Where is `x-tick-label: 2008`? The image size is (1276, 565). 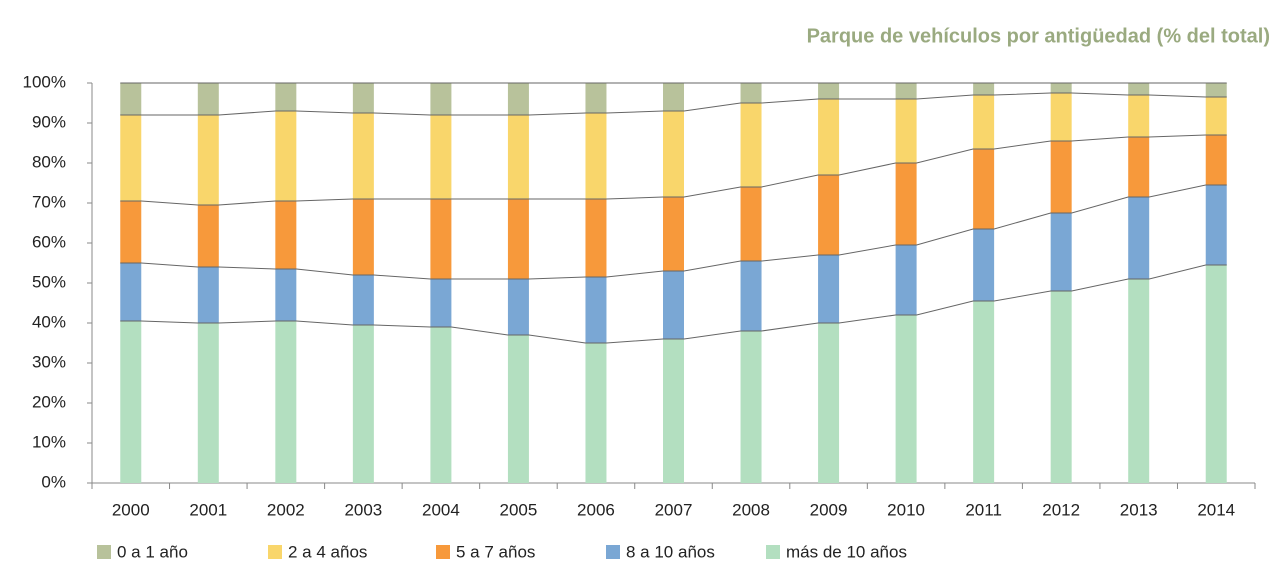 x-tick-label: 2008 is located at coordinates (751, 509).